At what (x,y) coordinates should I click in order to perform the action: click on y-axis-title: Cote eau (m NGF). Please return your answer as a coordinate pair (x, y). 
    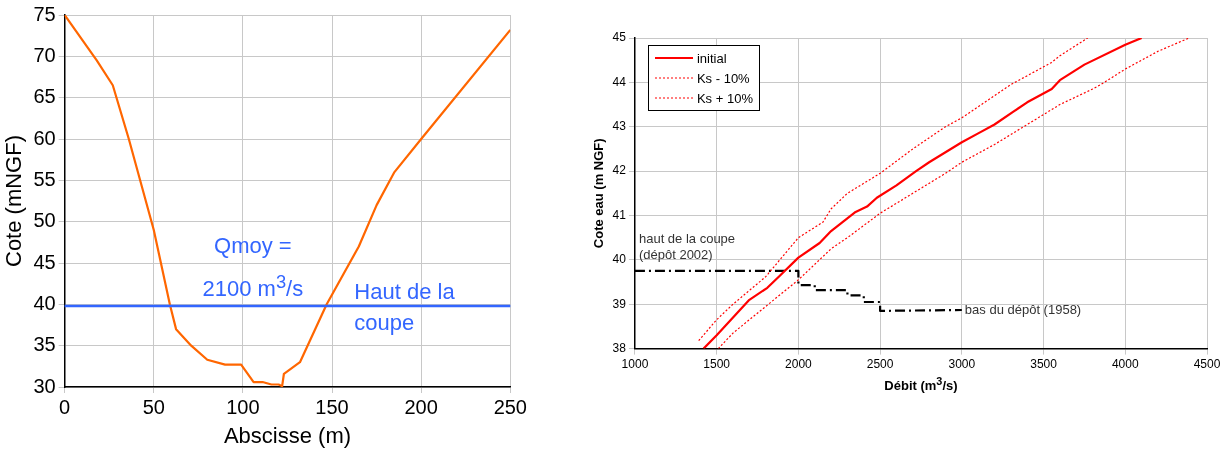
    Looking at the image, I should click on (599, 193).